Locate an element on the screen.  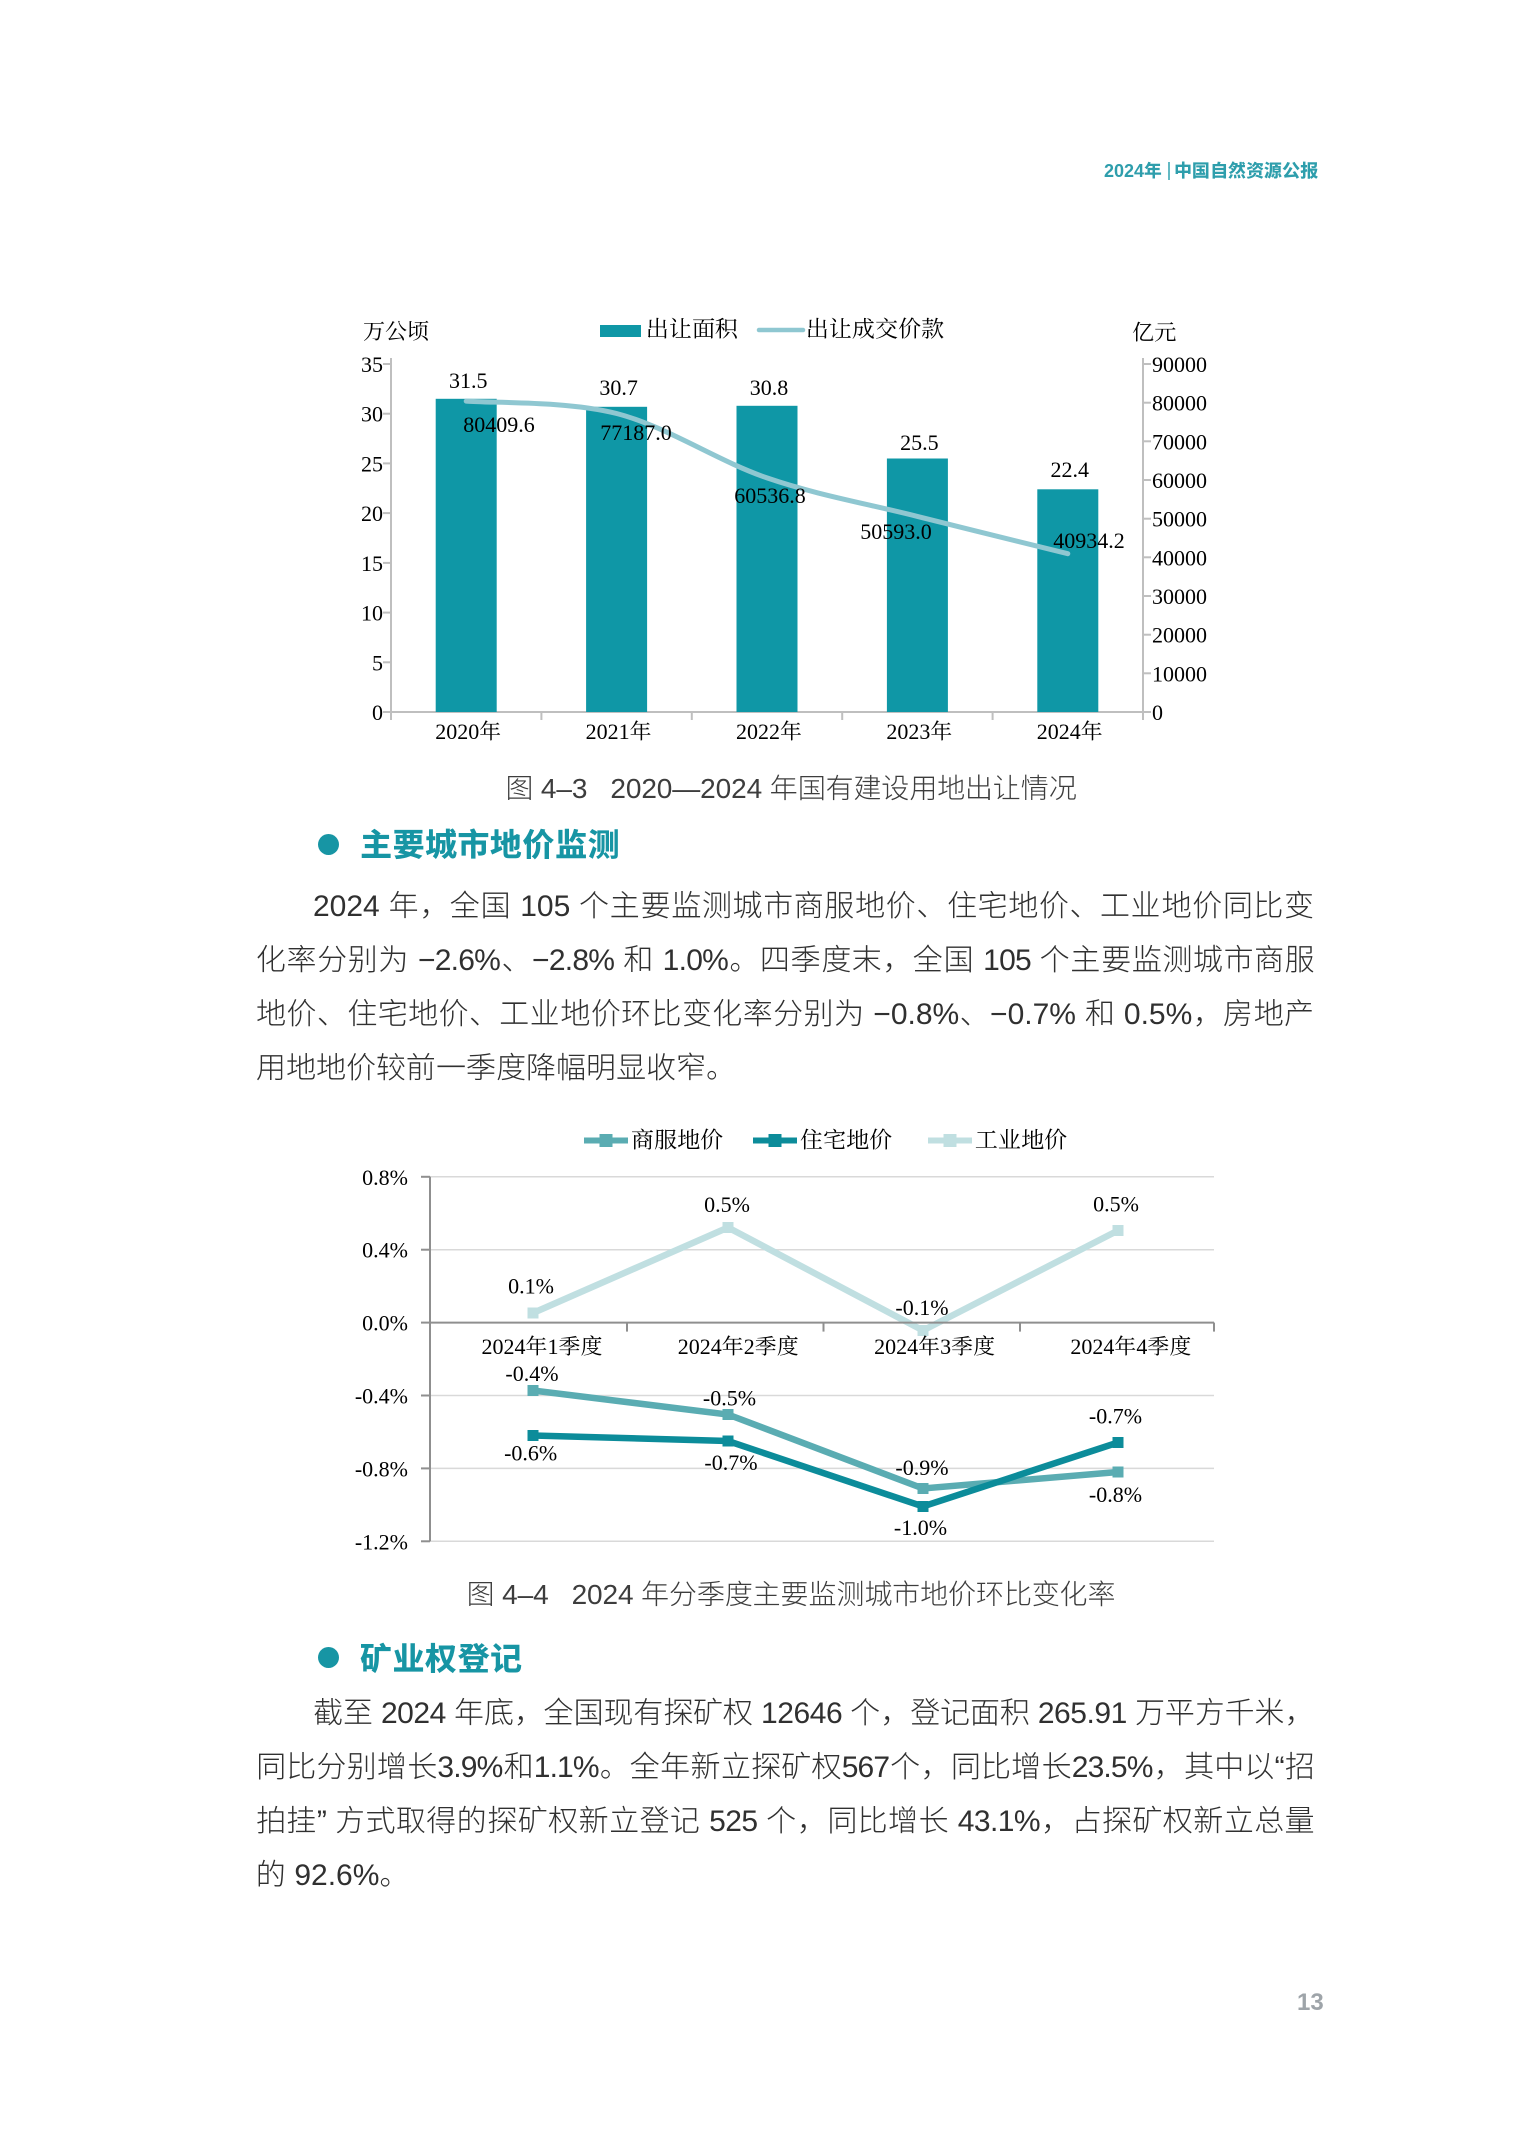
svg-text: 2023年 is located at coordinates (919, 731).